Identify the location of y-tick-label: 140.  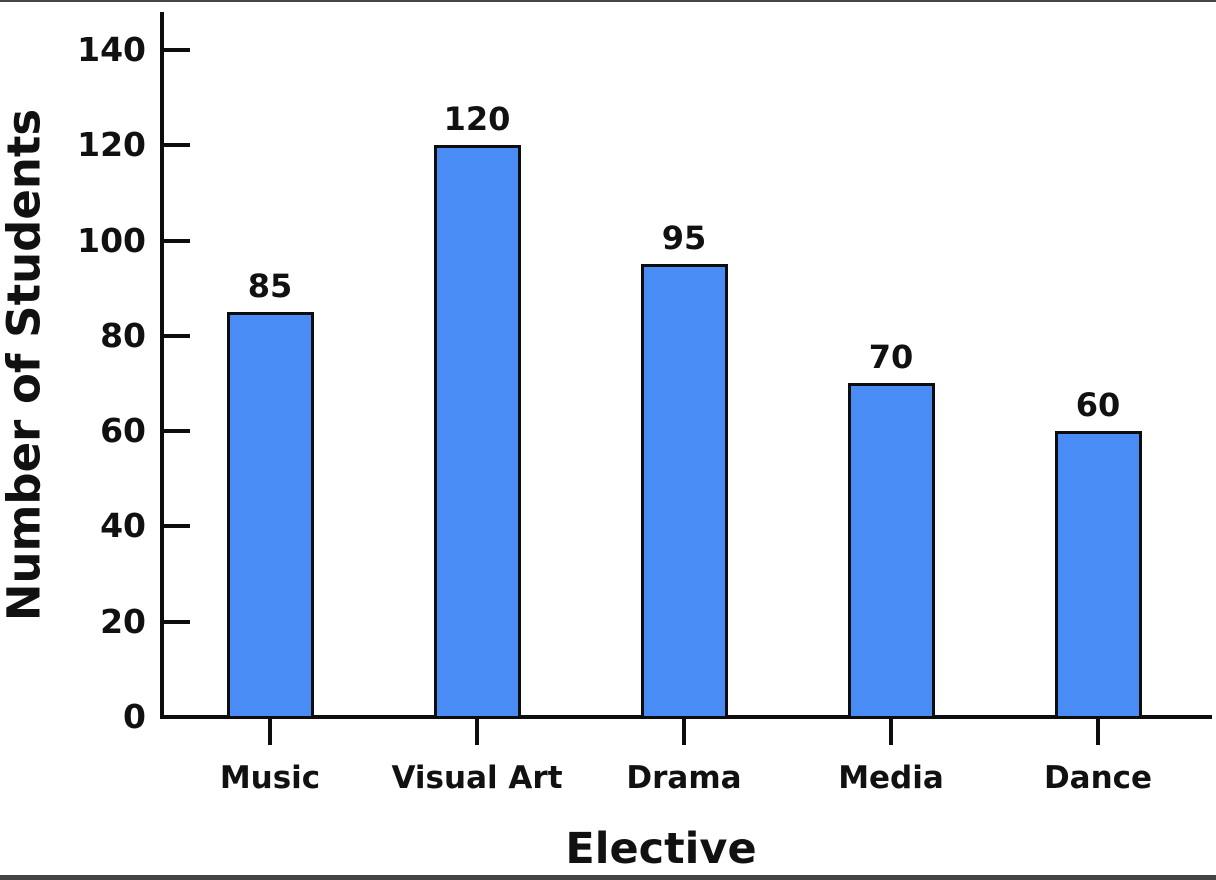
(111, 49).